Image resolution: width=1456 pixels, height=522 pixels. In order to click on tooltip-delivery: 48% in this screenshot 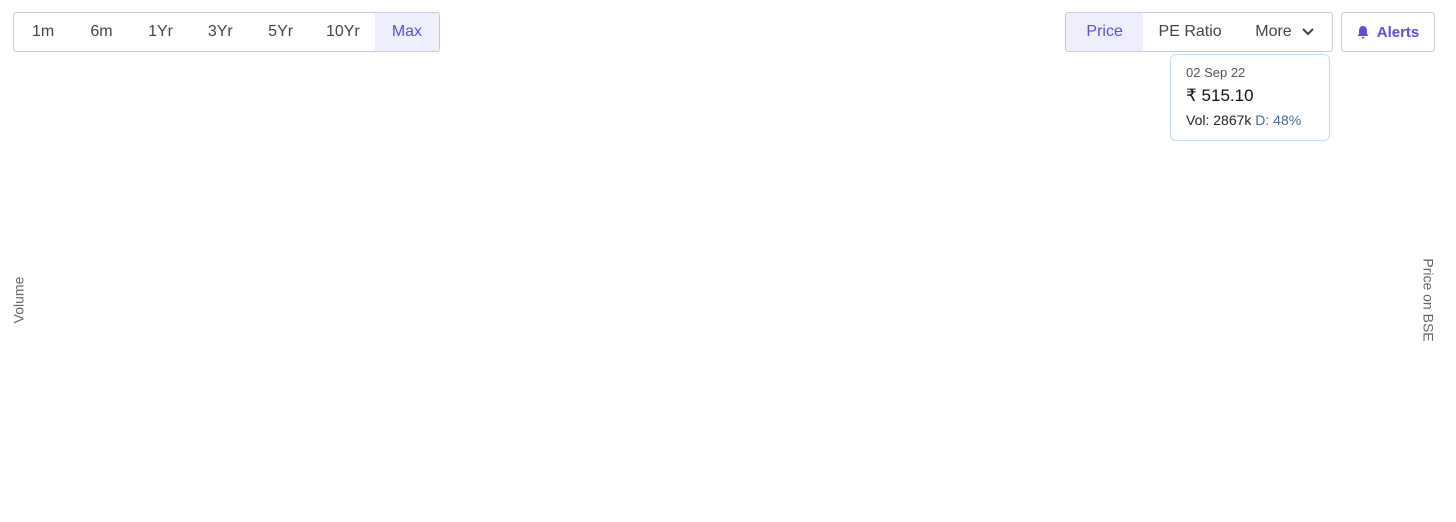, I will do `click(1287, 120)`.